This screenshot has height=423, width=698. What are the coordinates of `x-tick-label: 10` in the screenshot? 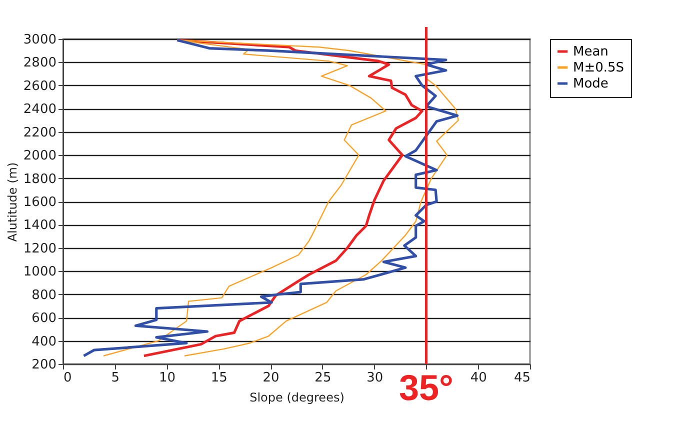 It's located at (167, 378).